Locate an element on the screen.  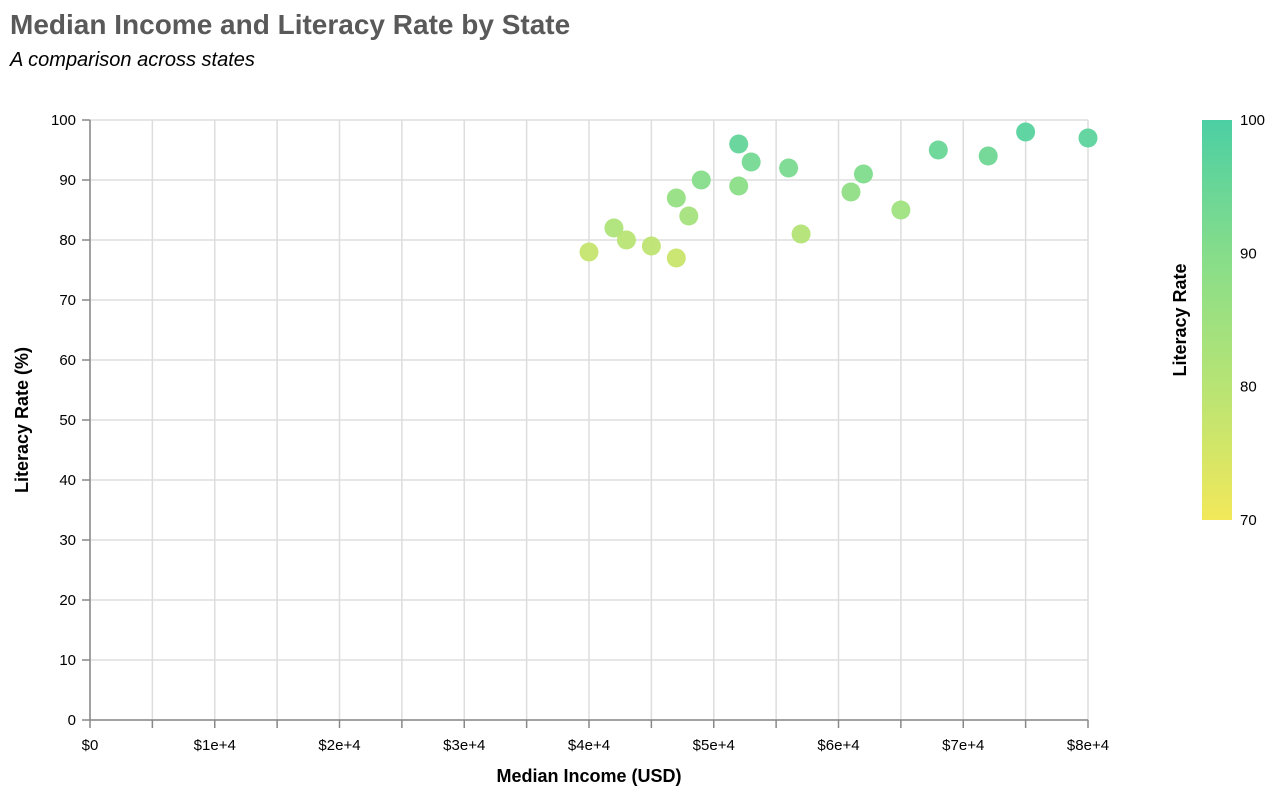
y-tick-label: 40 is located at coordinates (67, 480).